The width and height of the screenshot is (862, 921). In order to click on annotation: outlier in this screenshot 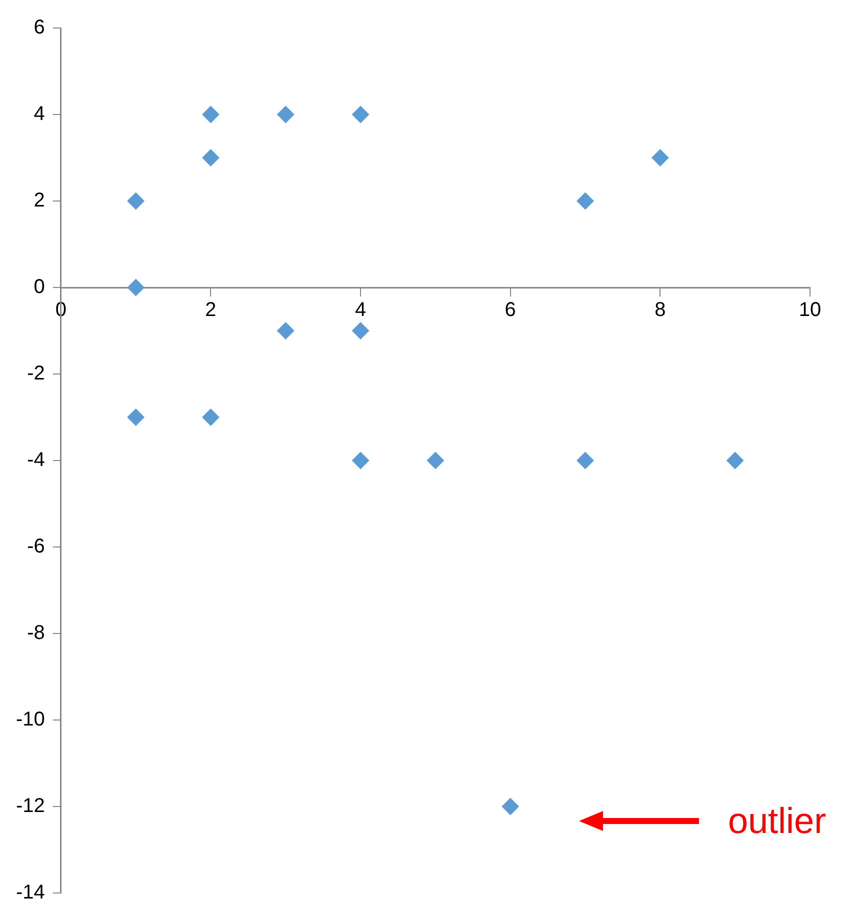, I will do `click(777, 821)`.